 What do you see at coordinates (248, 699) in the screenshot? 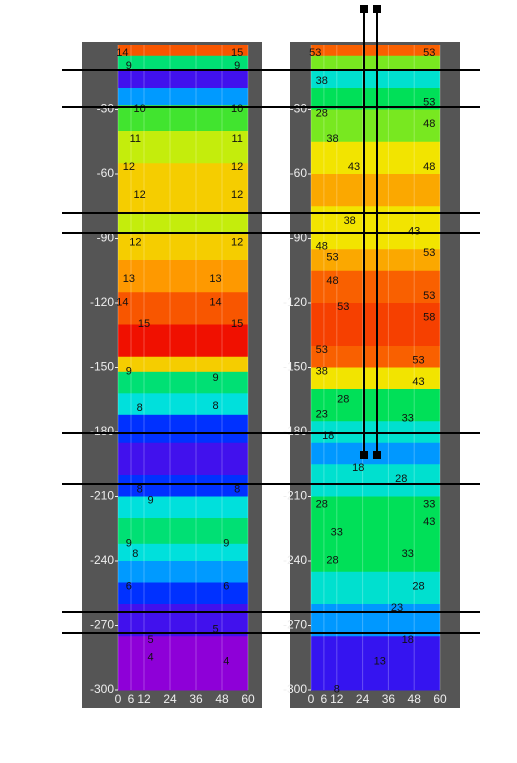
I see `x-tick-label: 60` at bounding box center [248, 699].